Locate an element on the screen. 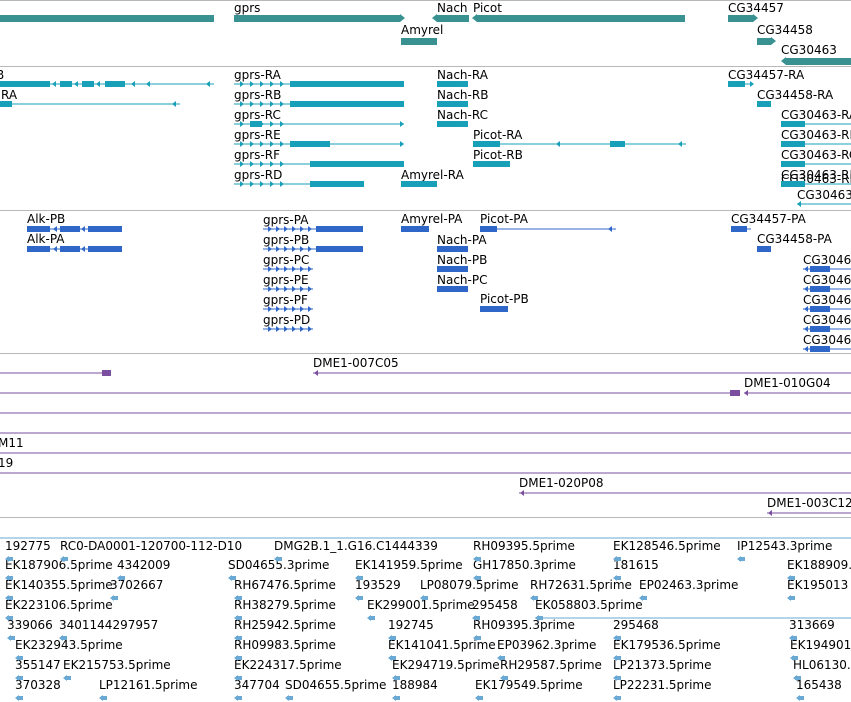  est-label: RH38279.5prime is located at coordinates (285, 605).